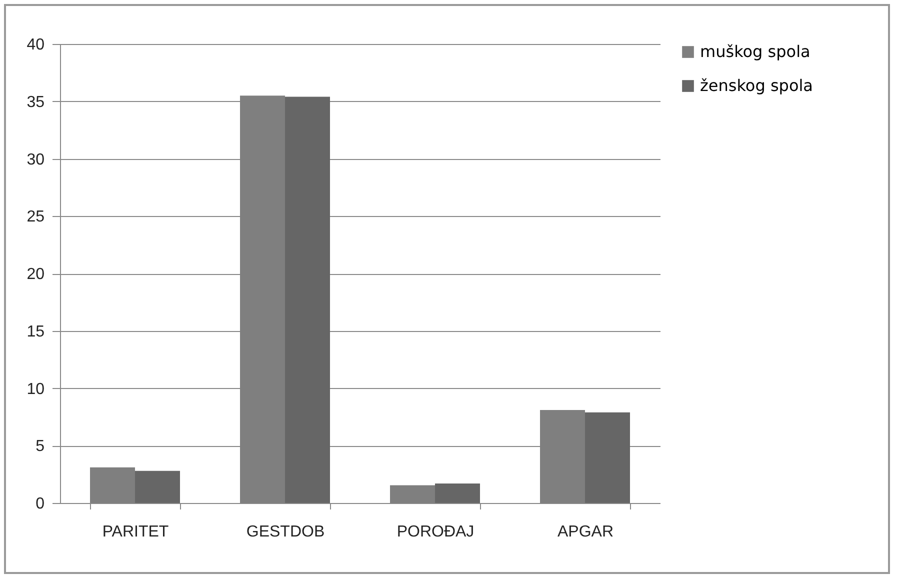  Describe the element at coordinates (35, 274) in the screenshot. I see `y-tick-label: 20` at that location.